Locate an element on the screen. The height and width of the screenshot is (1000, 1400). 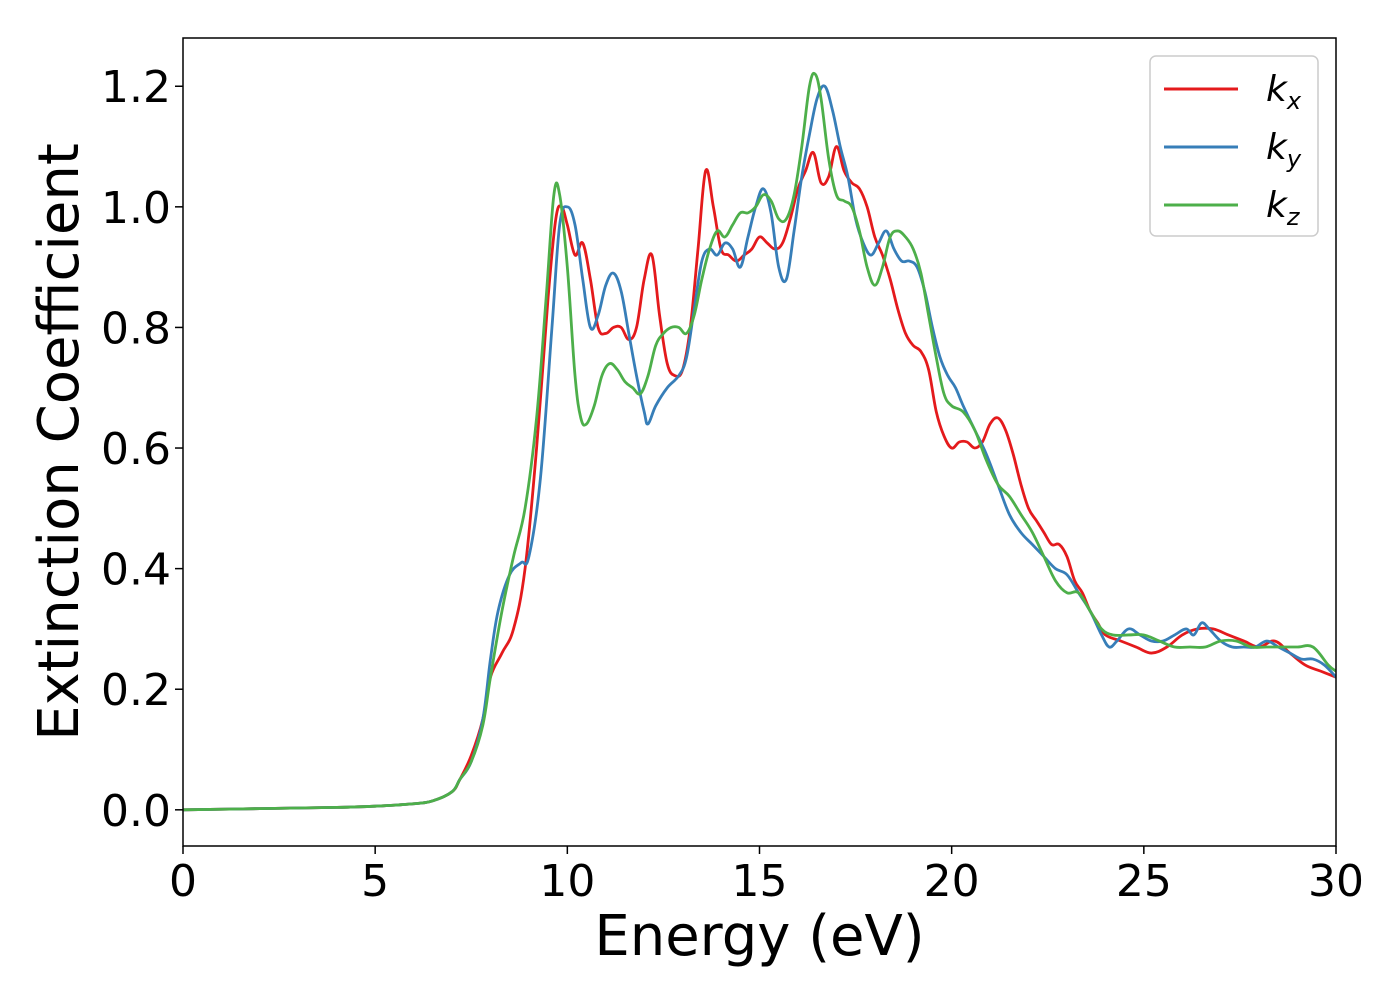
legend-label: ky is located at coordinates (1284, 150).